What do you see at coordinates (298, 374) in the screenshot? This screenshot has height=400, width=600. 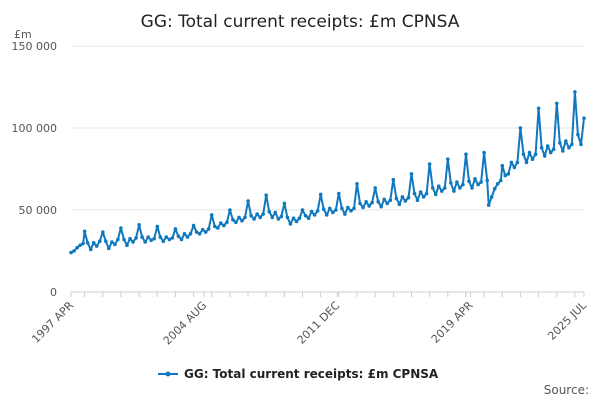 I see `legend: GG: Total current receipts: £m CPNSA` at bounding box center [298, 374].